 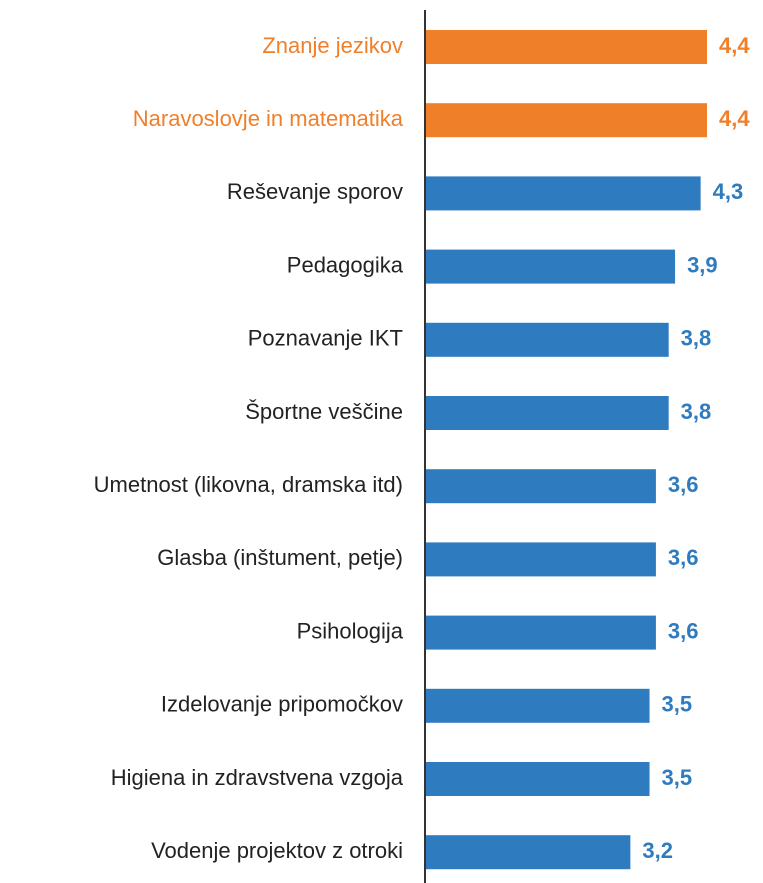 What do you see at coordinates (268, 118) in the screenshot?
I see `category-label: Naravoslovje in matematika` at bounding box center [268, 118].